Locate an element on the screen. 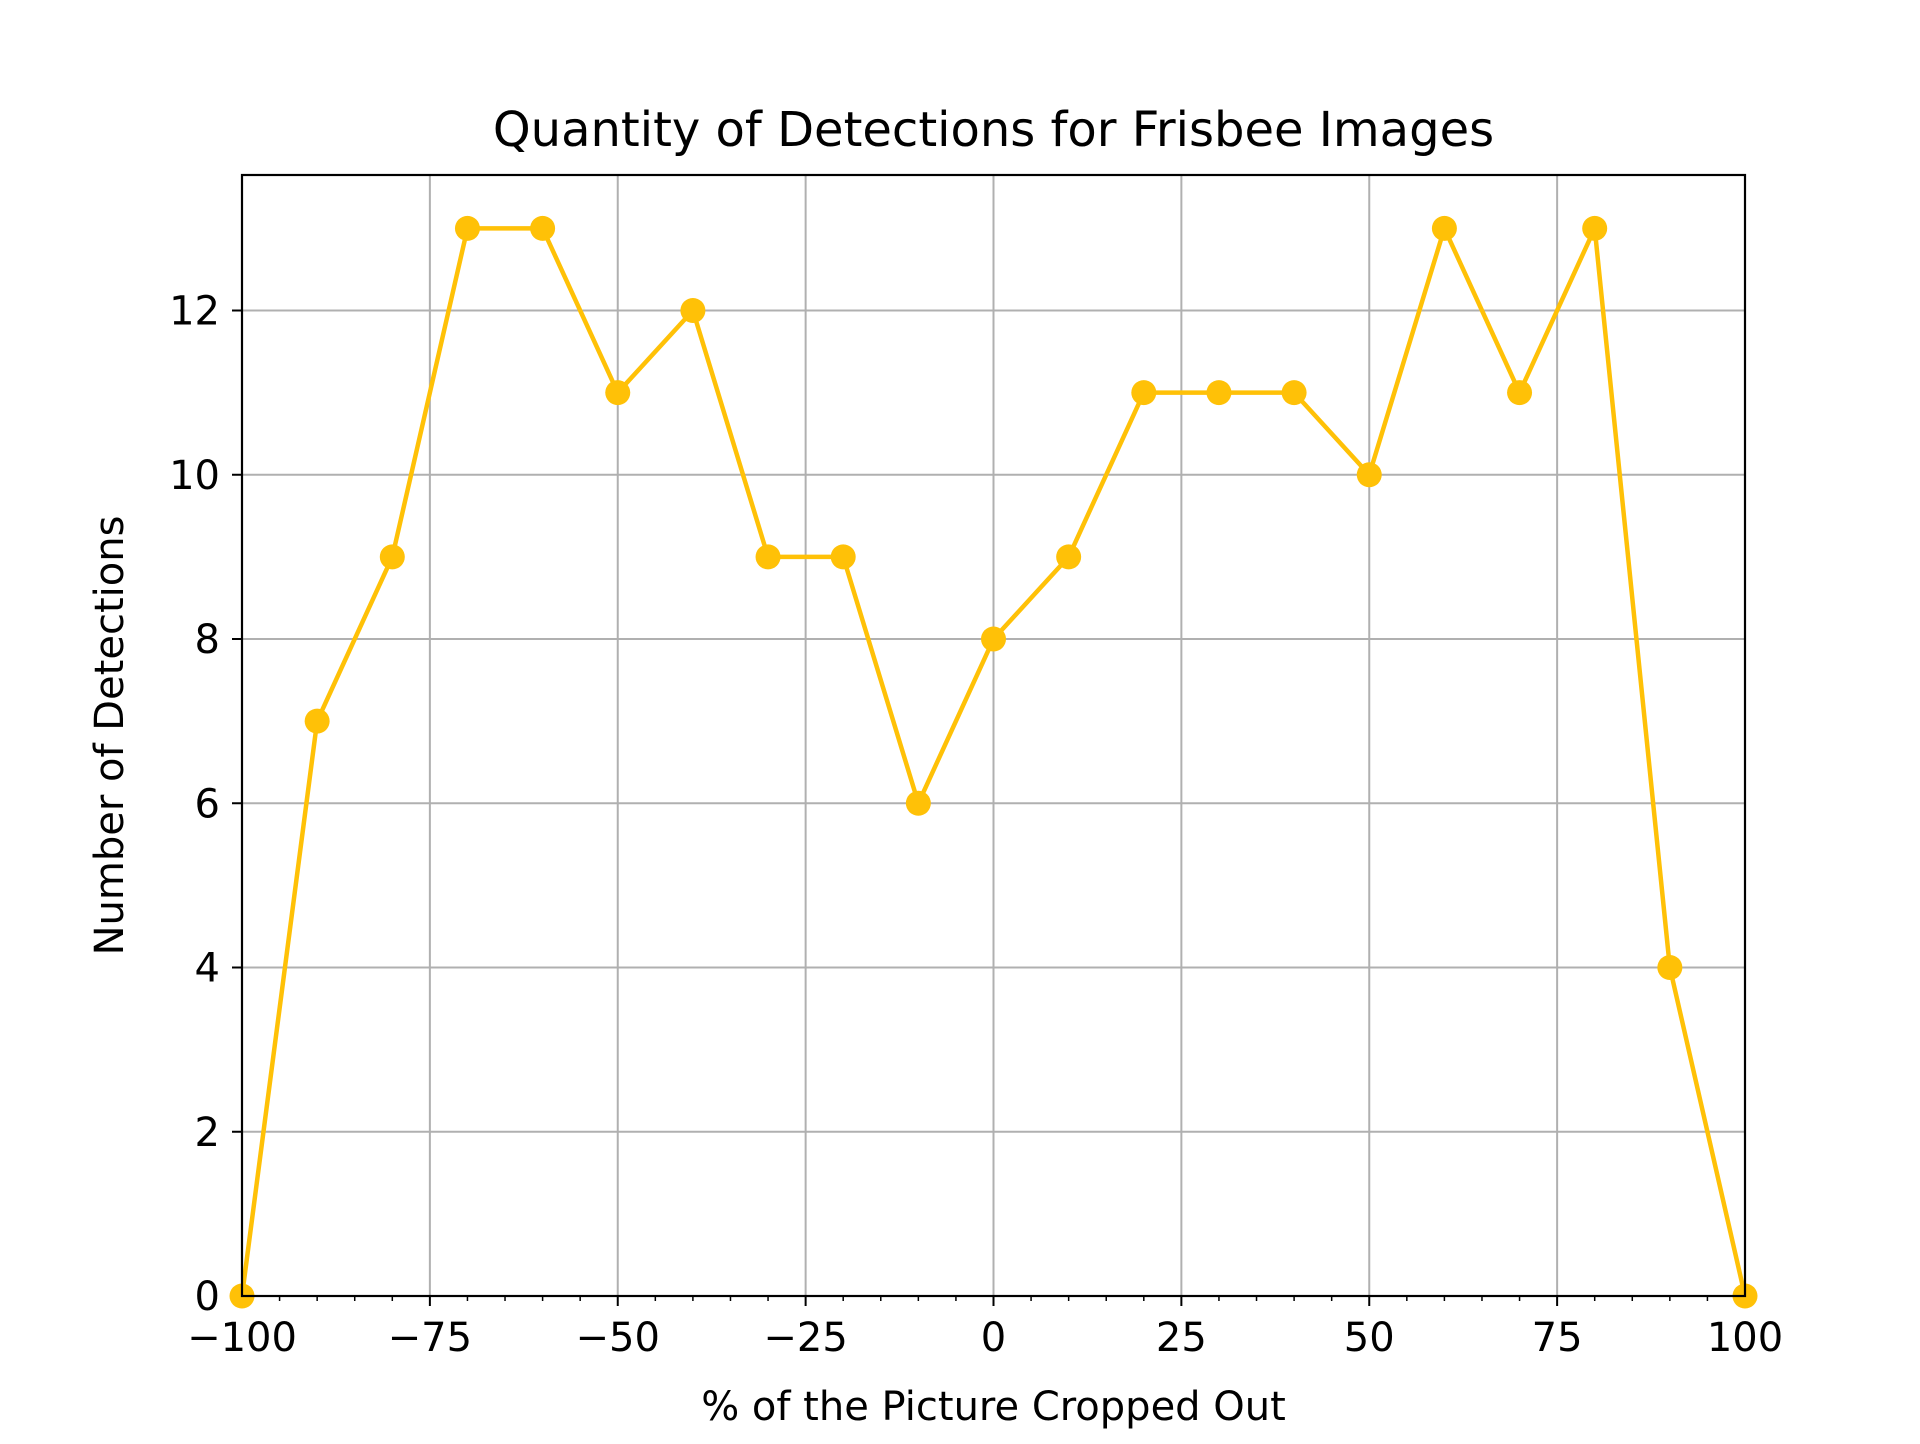  y-tick-label: 0 is located at coordinates (207, 1297).